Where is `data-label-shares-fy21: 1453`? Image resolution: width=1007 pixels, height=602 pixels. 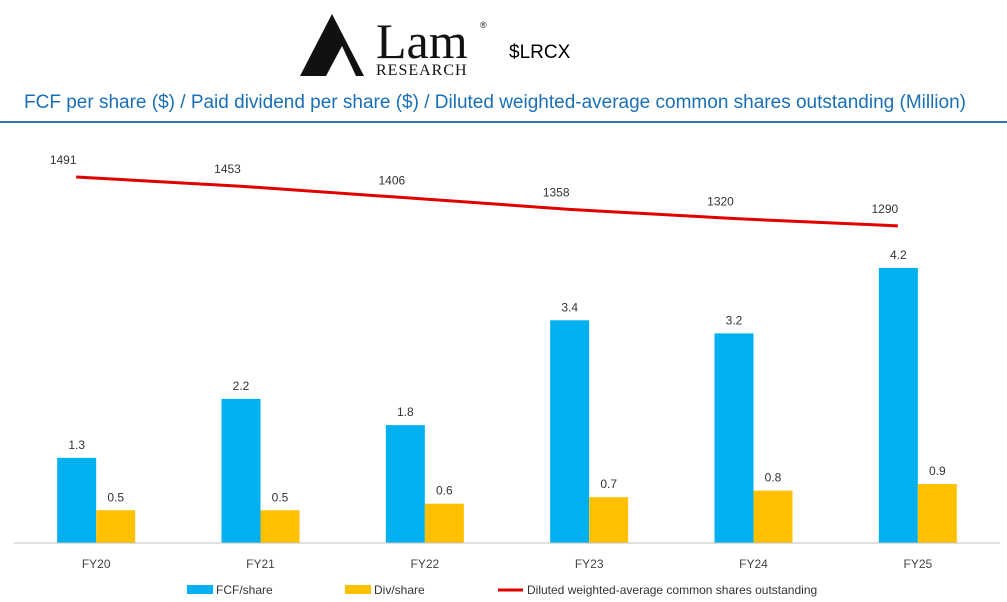
data-label-shares-fy21: 1453 is located at coordinates (227, 169).